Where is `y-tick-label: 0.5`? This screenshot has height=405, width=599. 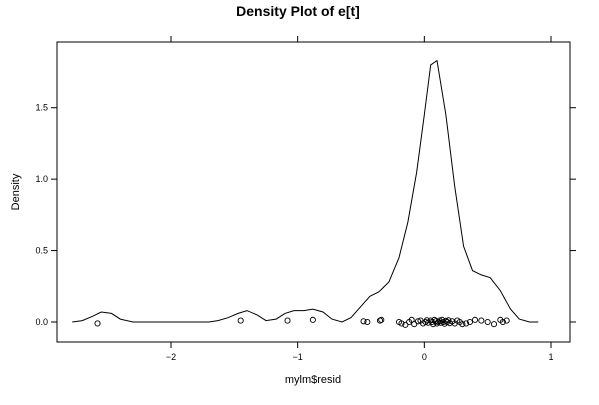 y-tick-label: 0.5 is located at coordinates (41, 251).